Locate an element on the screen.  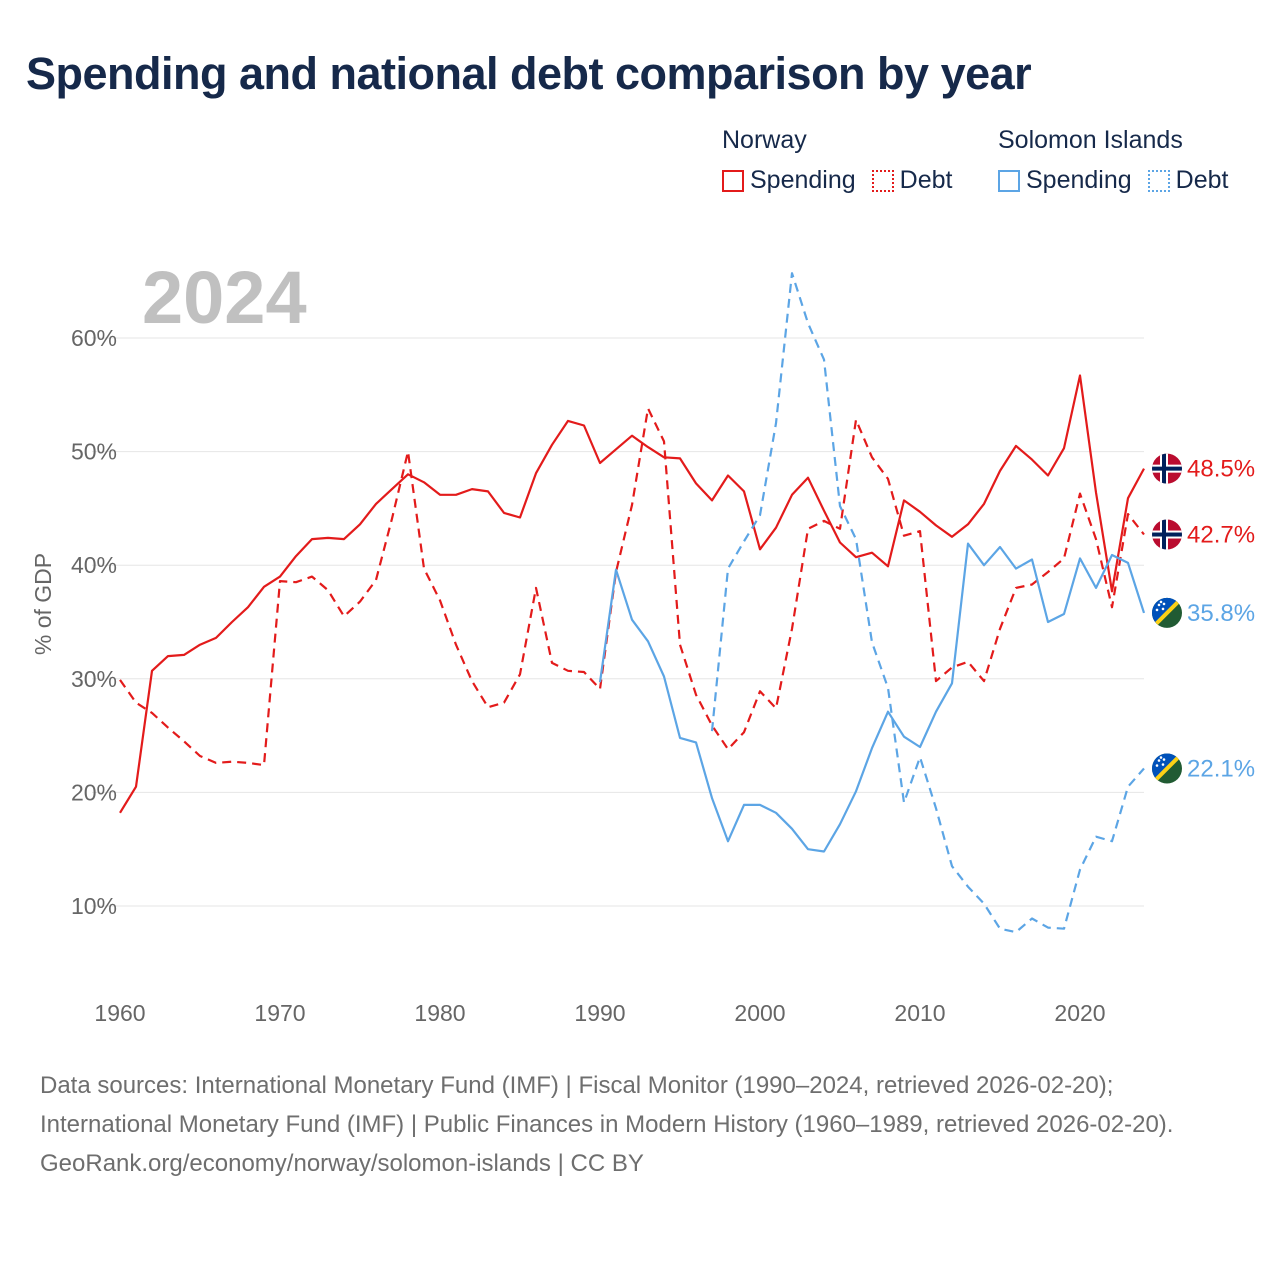
x-tick-label: 1990 is located at coordinates (599, 1013).